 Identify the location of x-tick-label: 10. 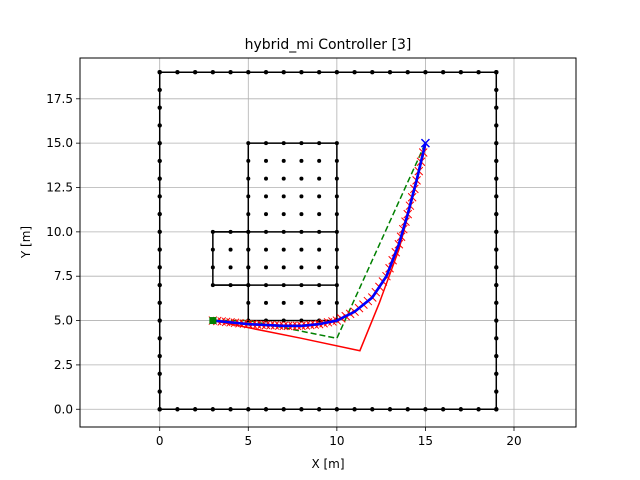
(336, 441).